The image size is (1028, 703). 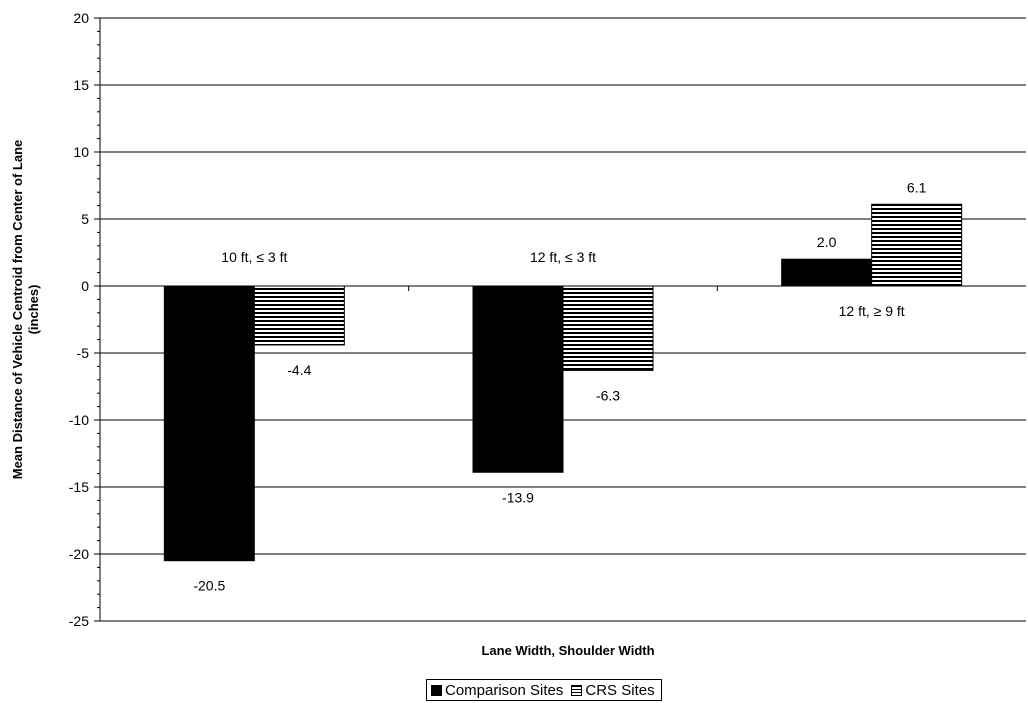 I want to click on y-tick-label: 0, so click(x=85, y=286).